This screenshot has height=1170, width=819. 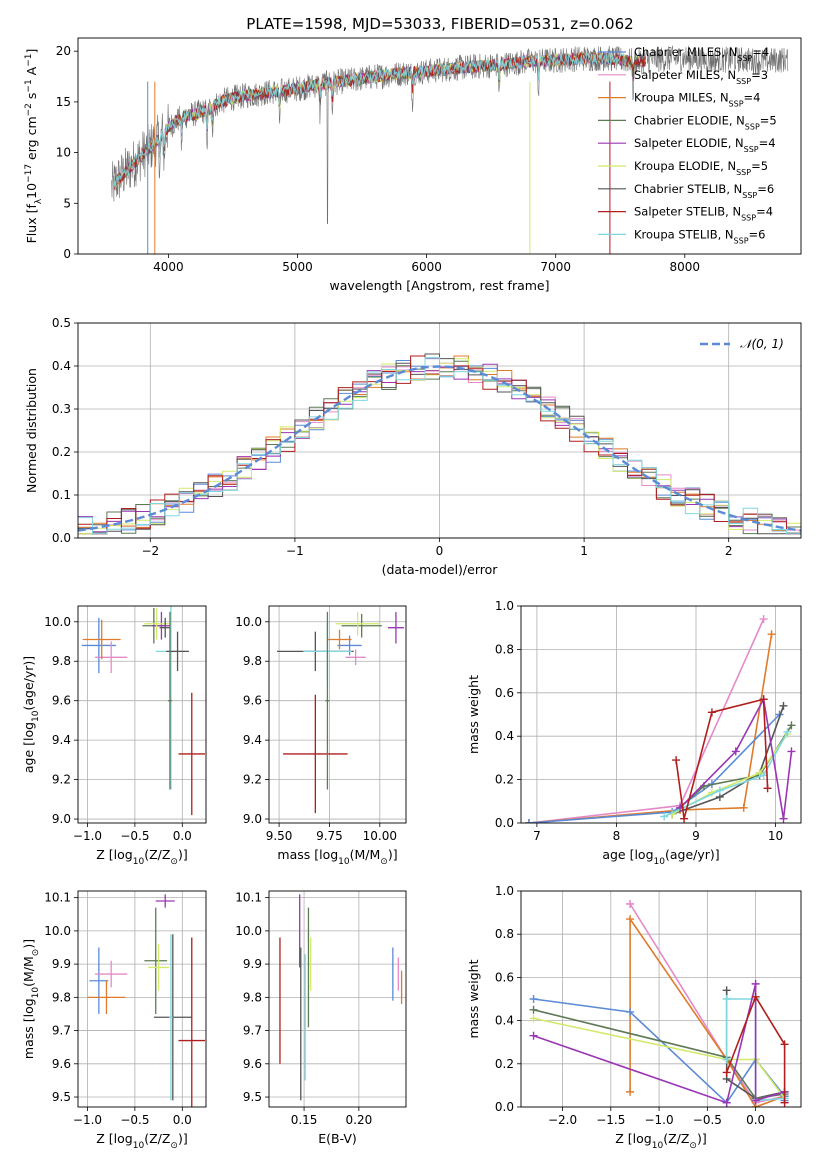 I want to click on y-tick-label: 20, so click(x=63, y=51).